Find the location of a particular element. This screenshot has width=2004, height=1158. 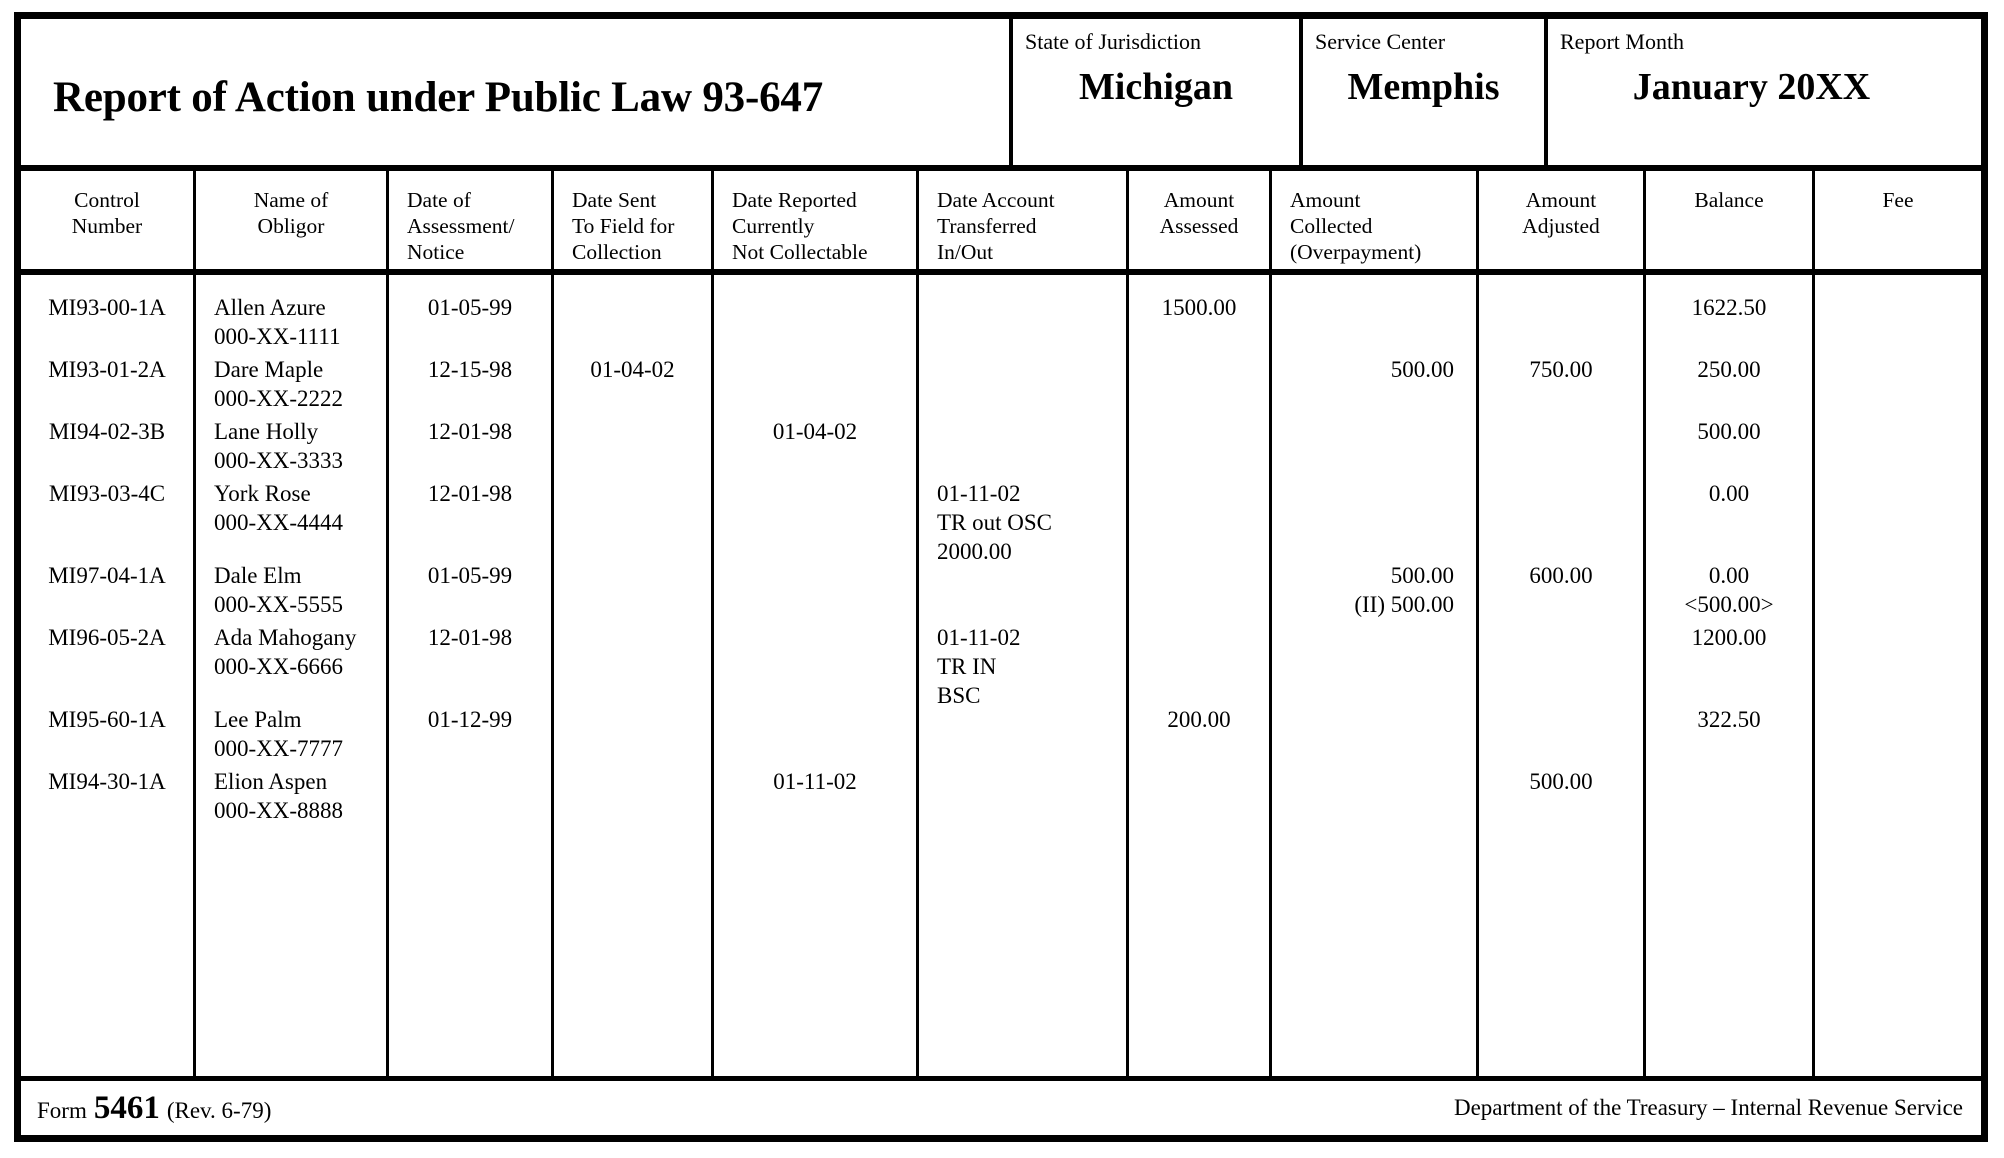

column-amount-collected: 500.00 500.00 (II) 500.00 is located at coordinates (1372, 675).